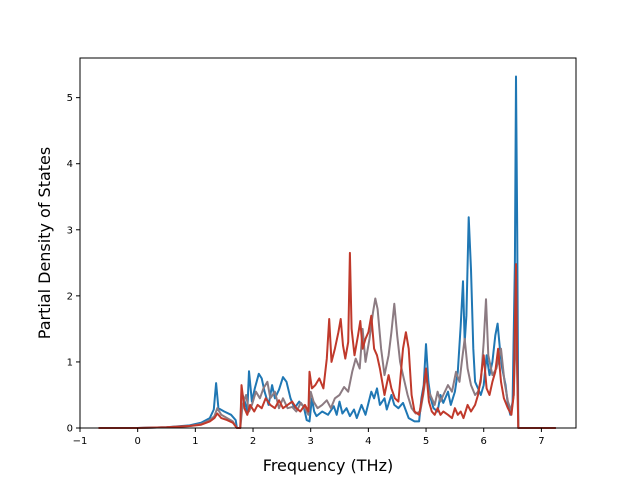  I want to click on x-tick-label: 0, so click(137, 441).